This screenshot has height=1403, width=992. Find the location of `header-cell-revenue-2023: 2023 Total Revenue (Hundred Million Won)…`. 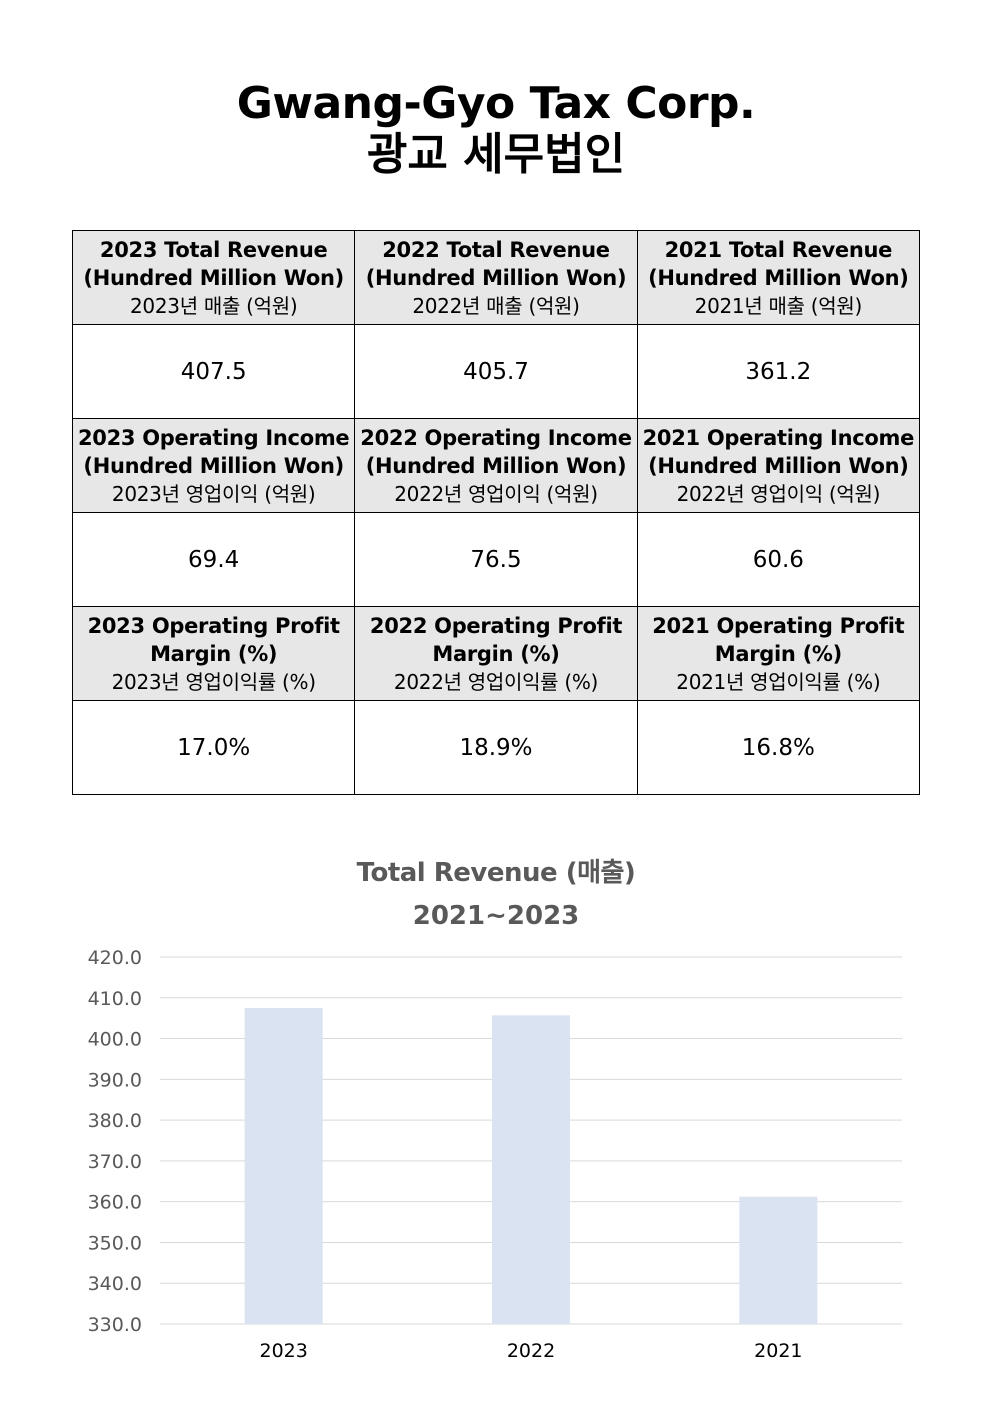

header-cell-revenue-2023: 2023 Total Revenue (Hundred Million Won)… is located at coordinates (213, 277).